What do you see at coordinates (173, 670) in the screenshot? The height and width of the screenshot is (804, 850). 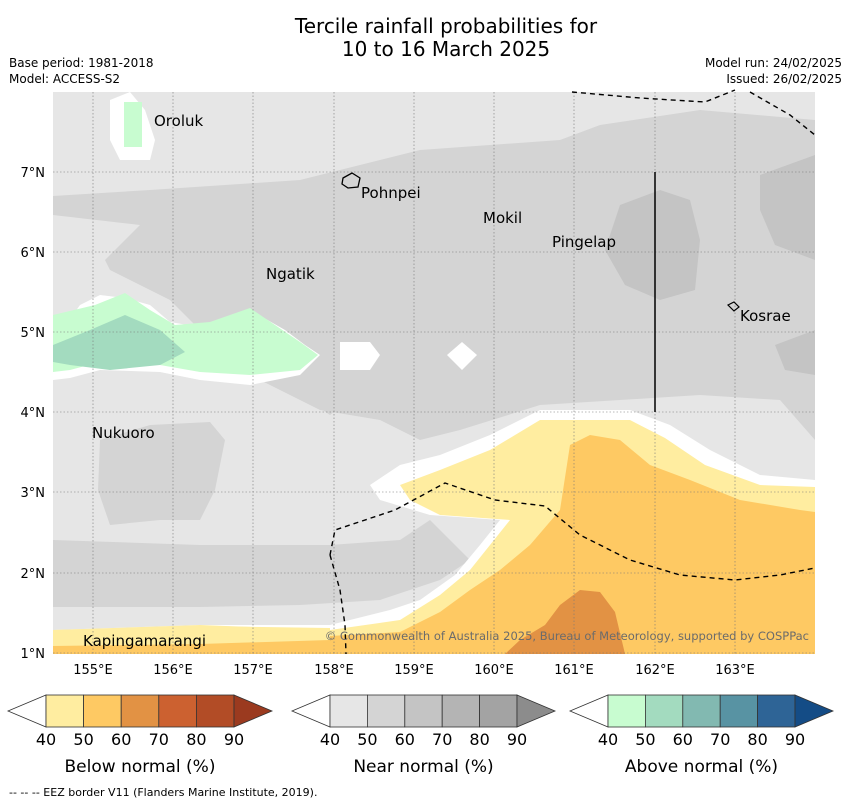 I see `lon-label: 156°E` at bounding box center [173, 670].